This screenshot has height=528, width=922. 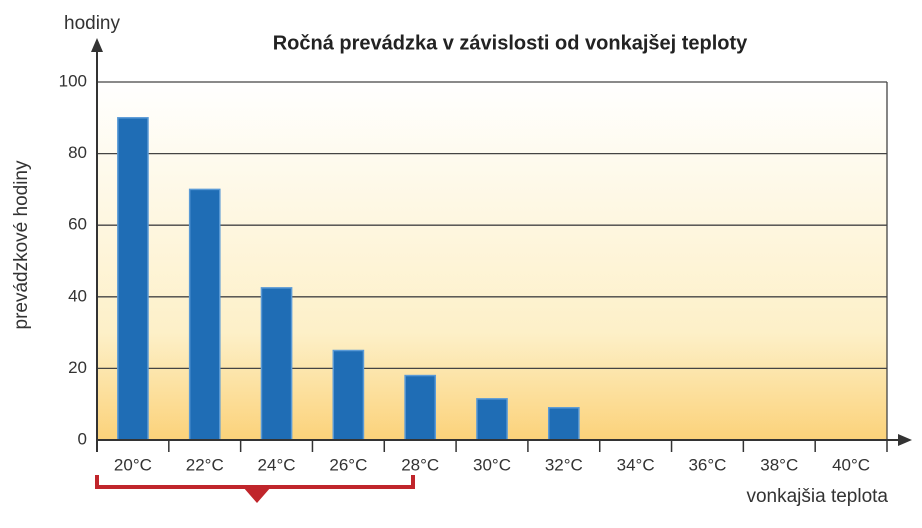 What do you see at coordinates (77, 367) in the screenshot?
I see `y-tick-label: 20` at bounding box center [77, 367].